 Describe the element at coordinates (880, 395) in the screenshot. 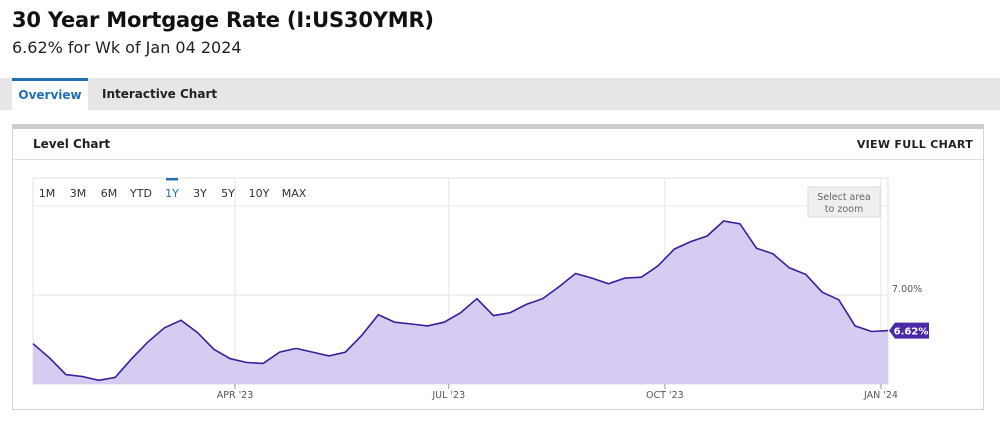

I see `x-tick-label: JAN '24` at that location.